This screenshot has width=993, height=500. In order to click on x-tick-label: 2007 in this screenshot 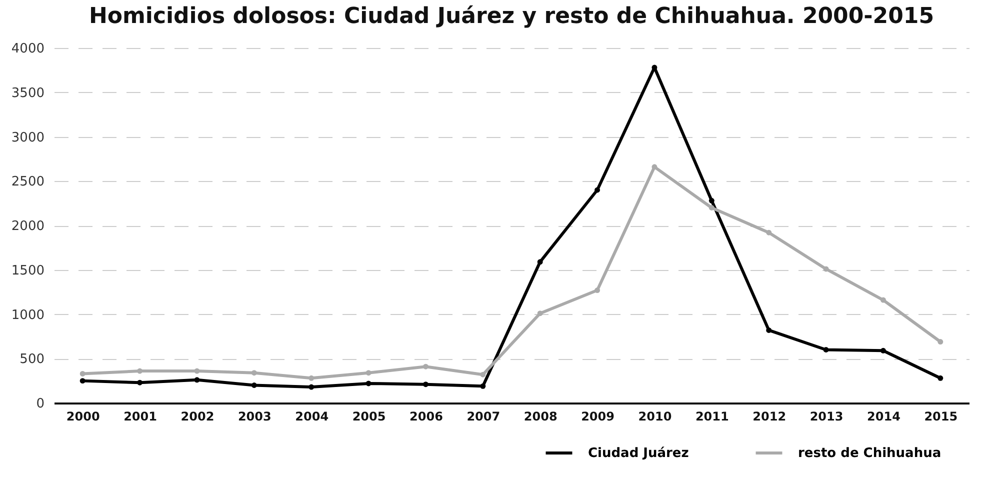, I will do `click(483, 417)`.